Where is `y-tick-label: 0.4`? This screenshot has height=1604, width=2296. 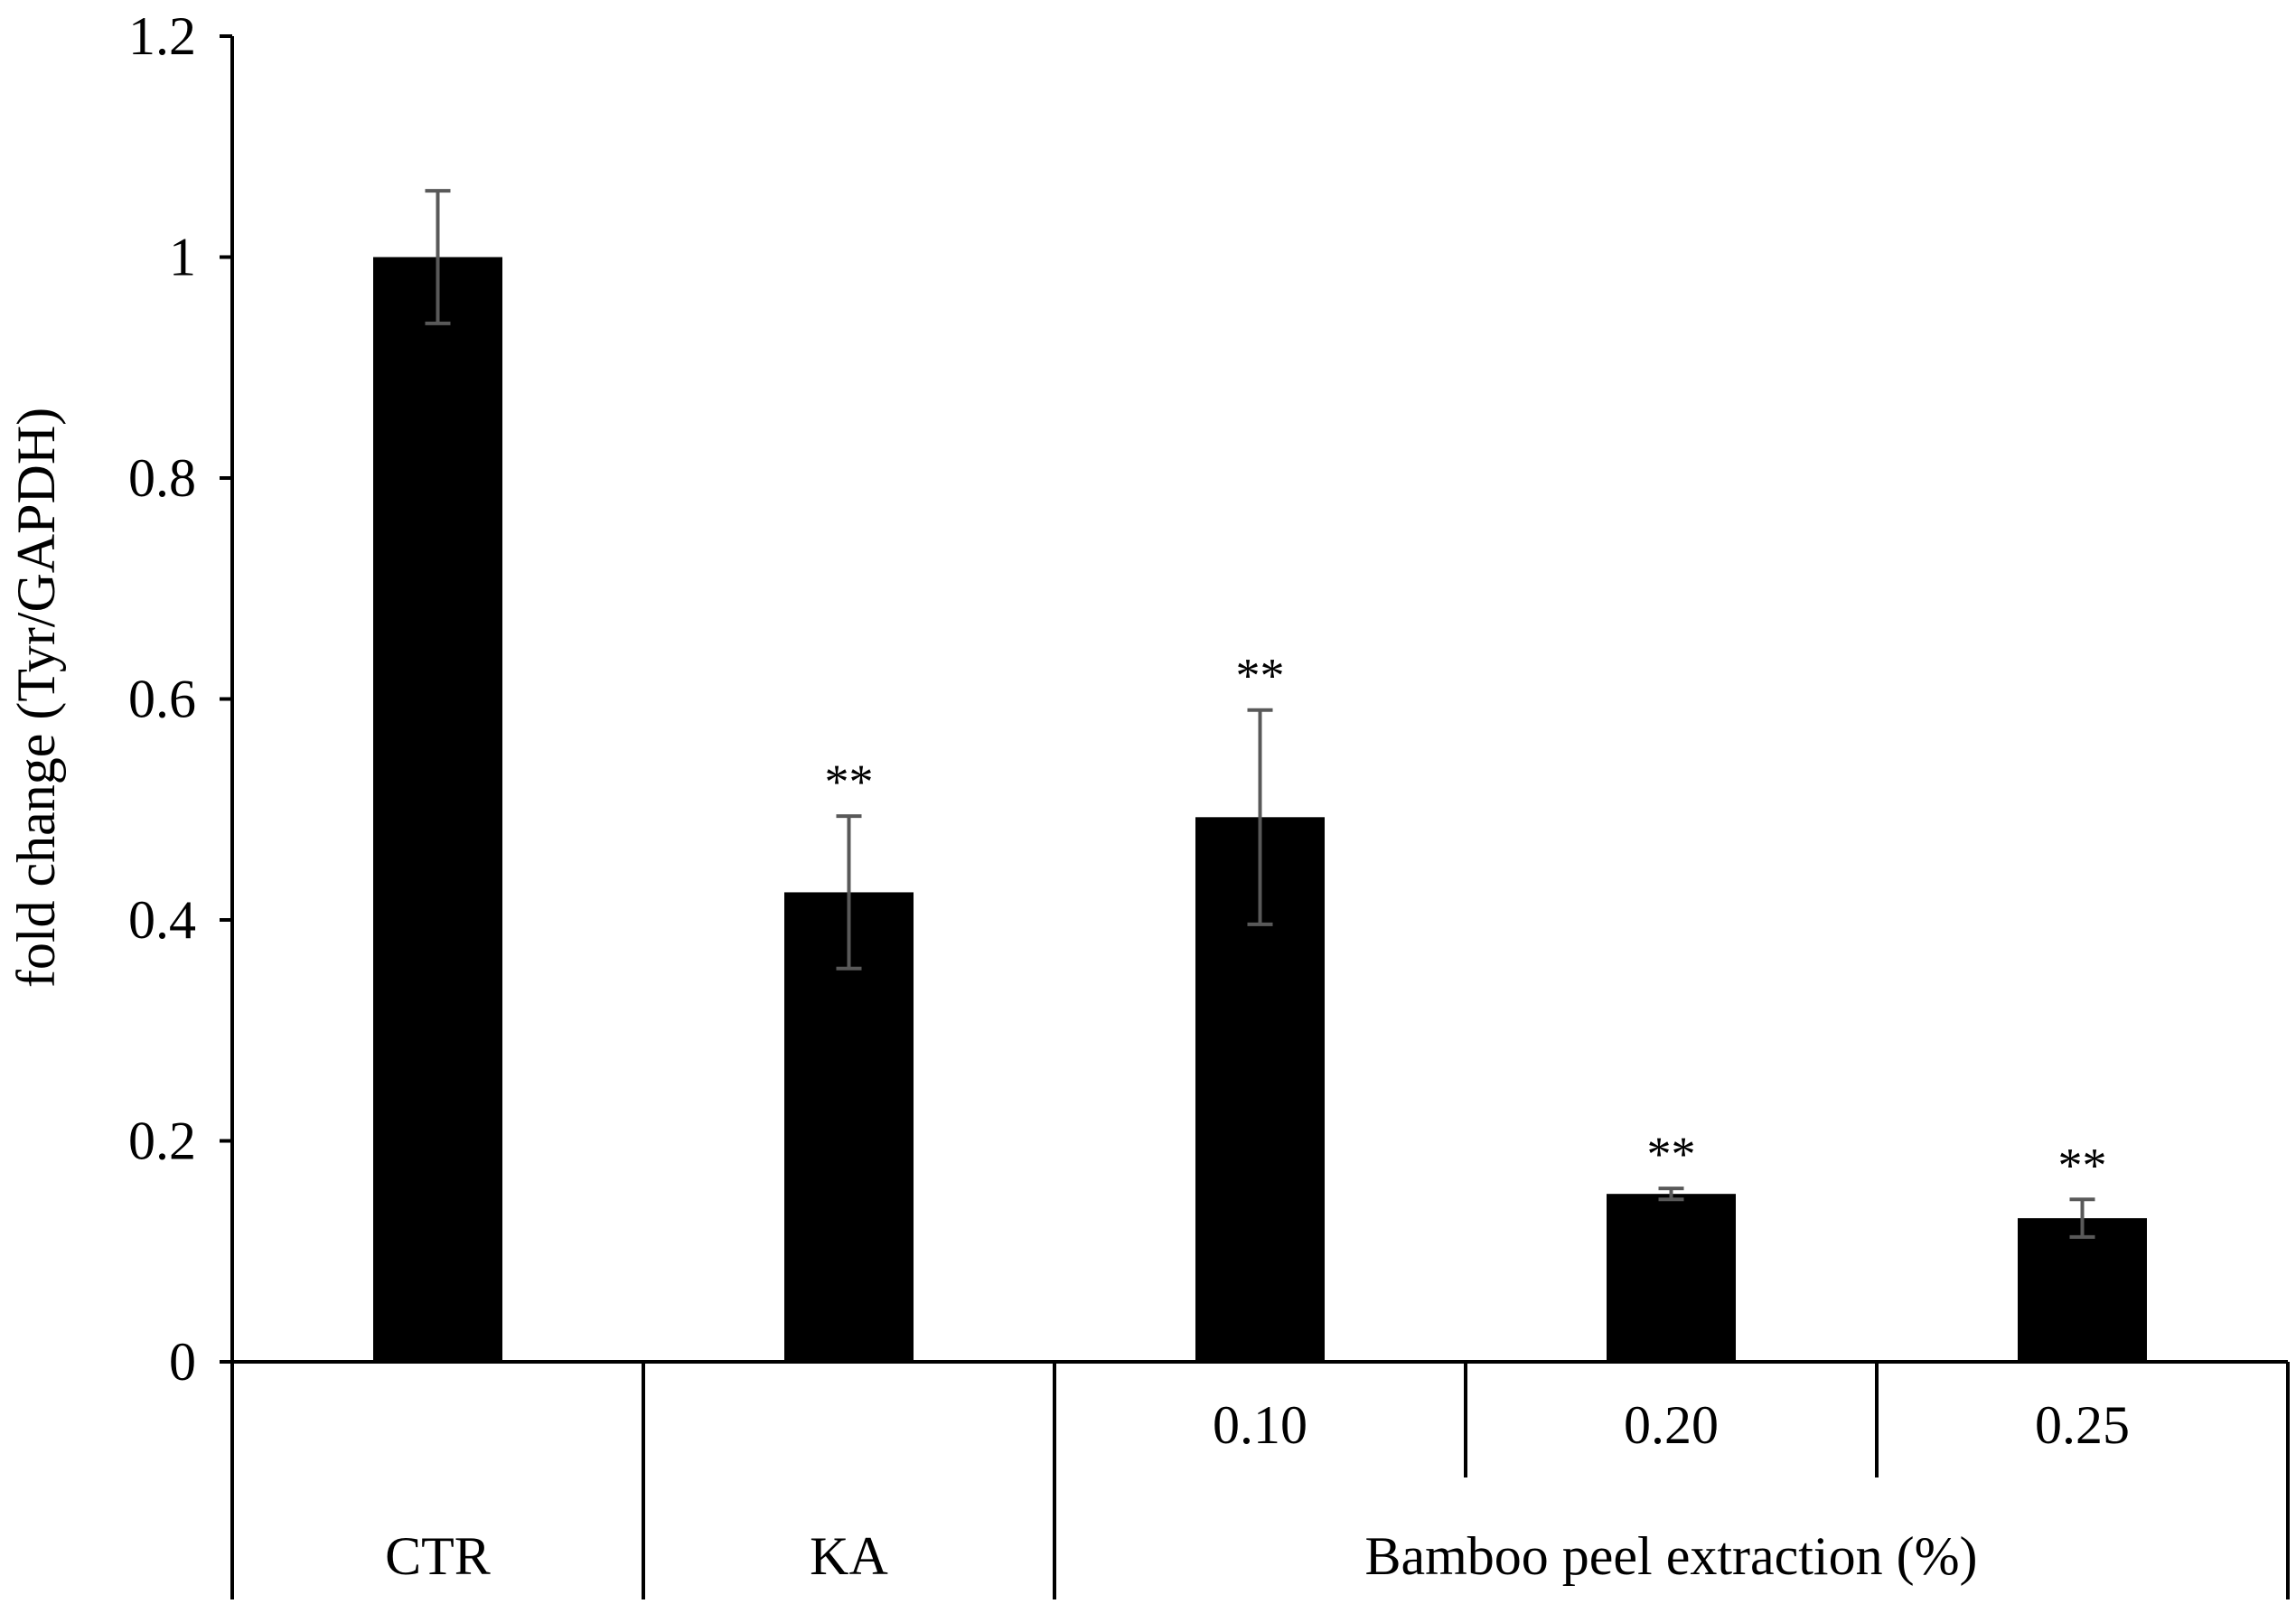 y-tick-label: 0.4 is located at coordinates (162, 920).